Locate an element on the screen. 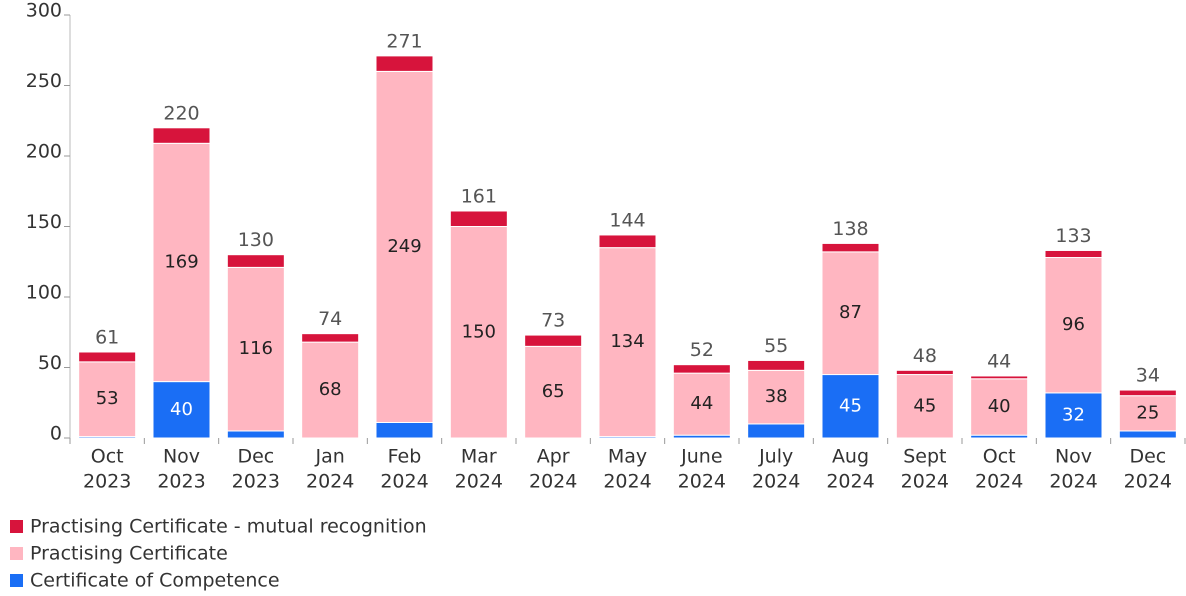 This screenshot has width=1186, height=596. segment-label: 68 is located at coordinates (330, 389).